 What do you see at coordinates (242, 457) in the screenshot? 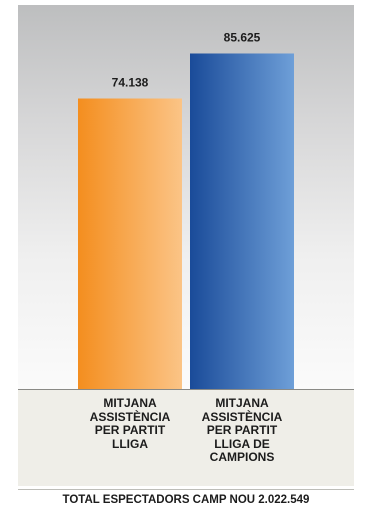
I see `category-label-line: CAMPIONS` at bounding box center [242, 457].